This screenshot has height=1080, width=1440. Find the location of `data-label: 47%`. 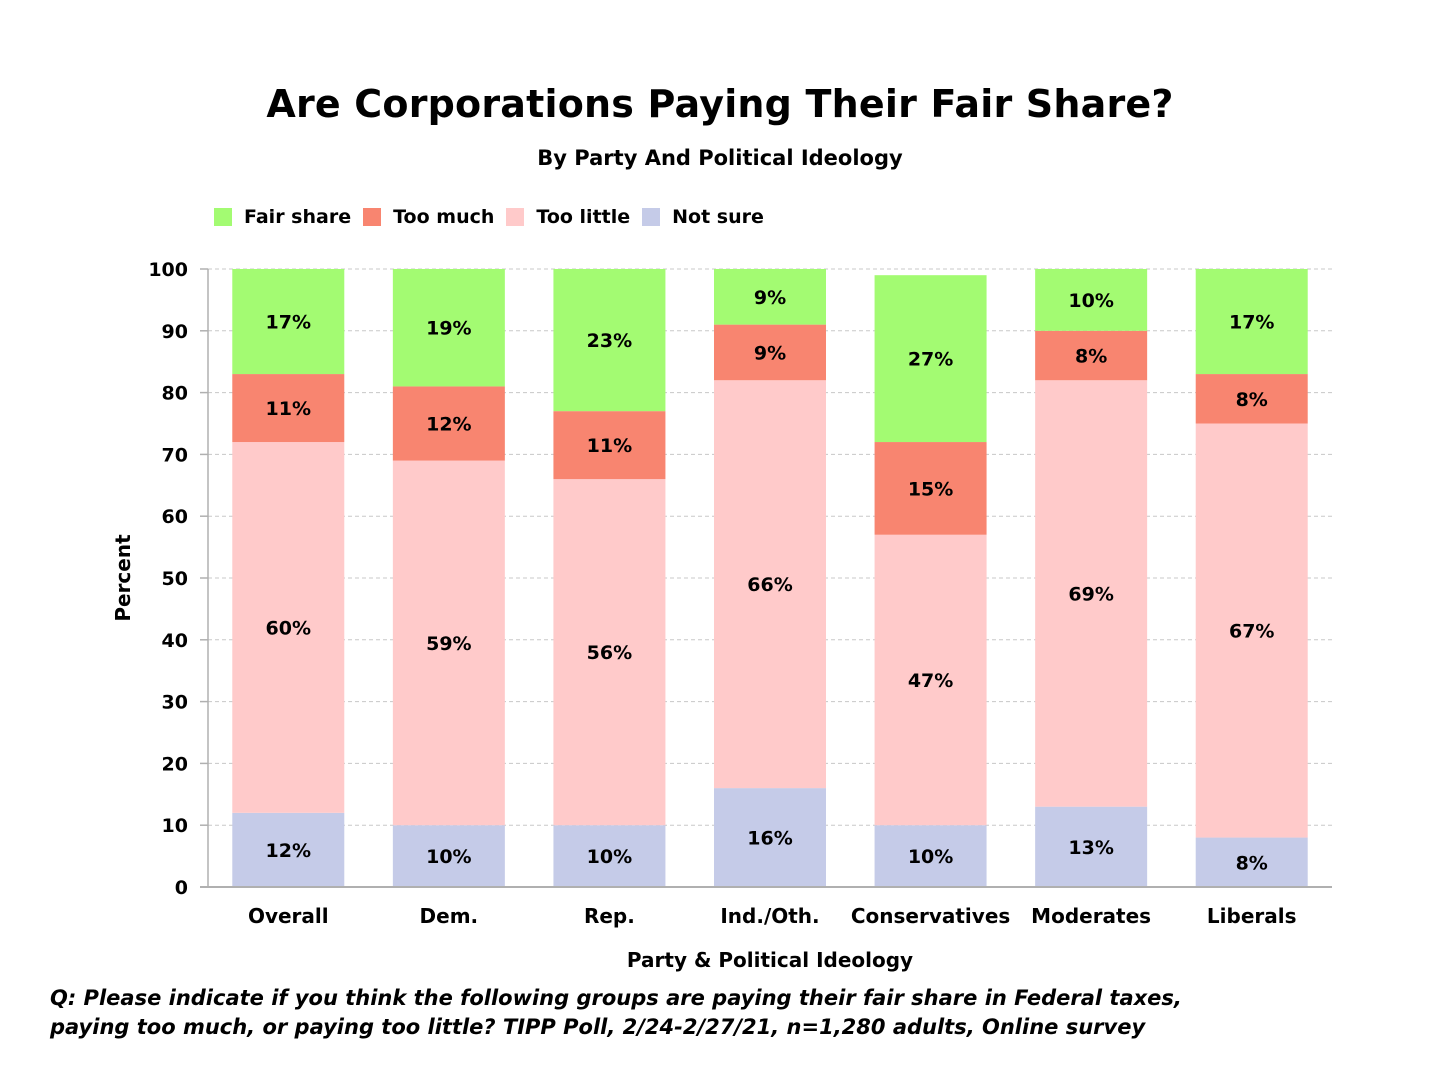

data-label: 47% is located at coordinates (930, 681).